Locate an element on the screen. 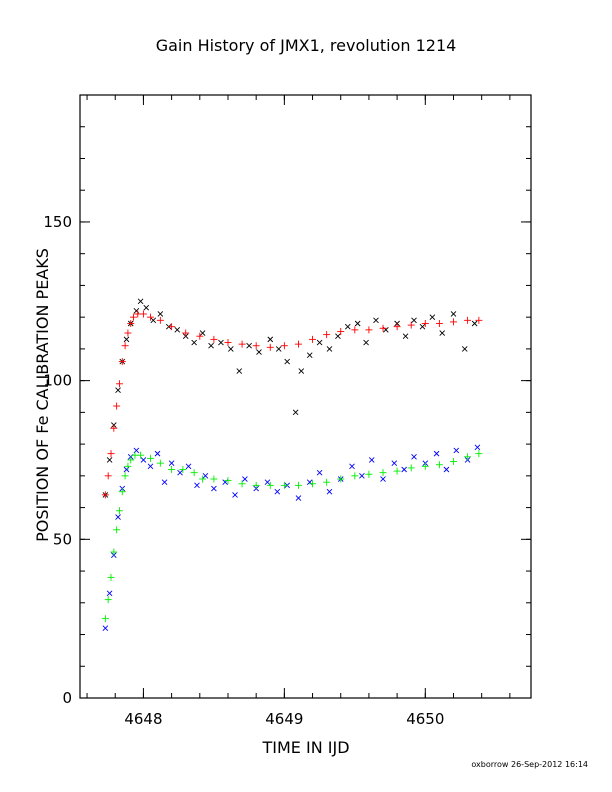 Image resolution: width=612 pixels, height=792 pixels. x-tick-label: 4650 is located at coordinates (425, 719).